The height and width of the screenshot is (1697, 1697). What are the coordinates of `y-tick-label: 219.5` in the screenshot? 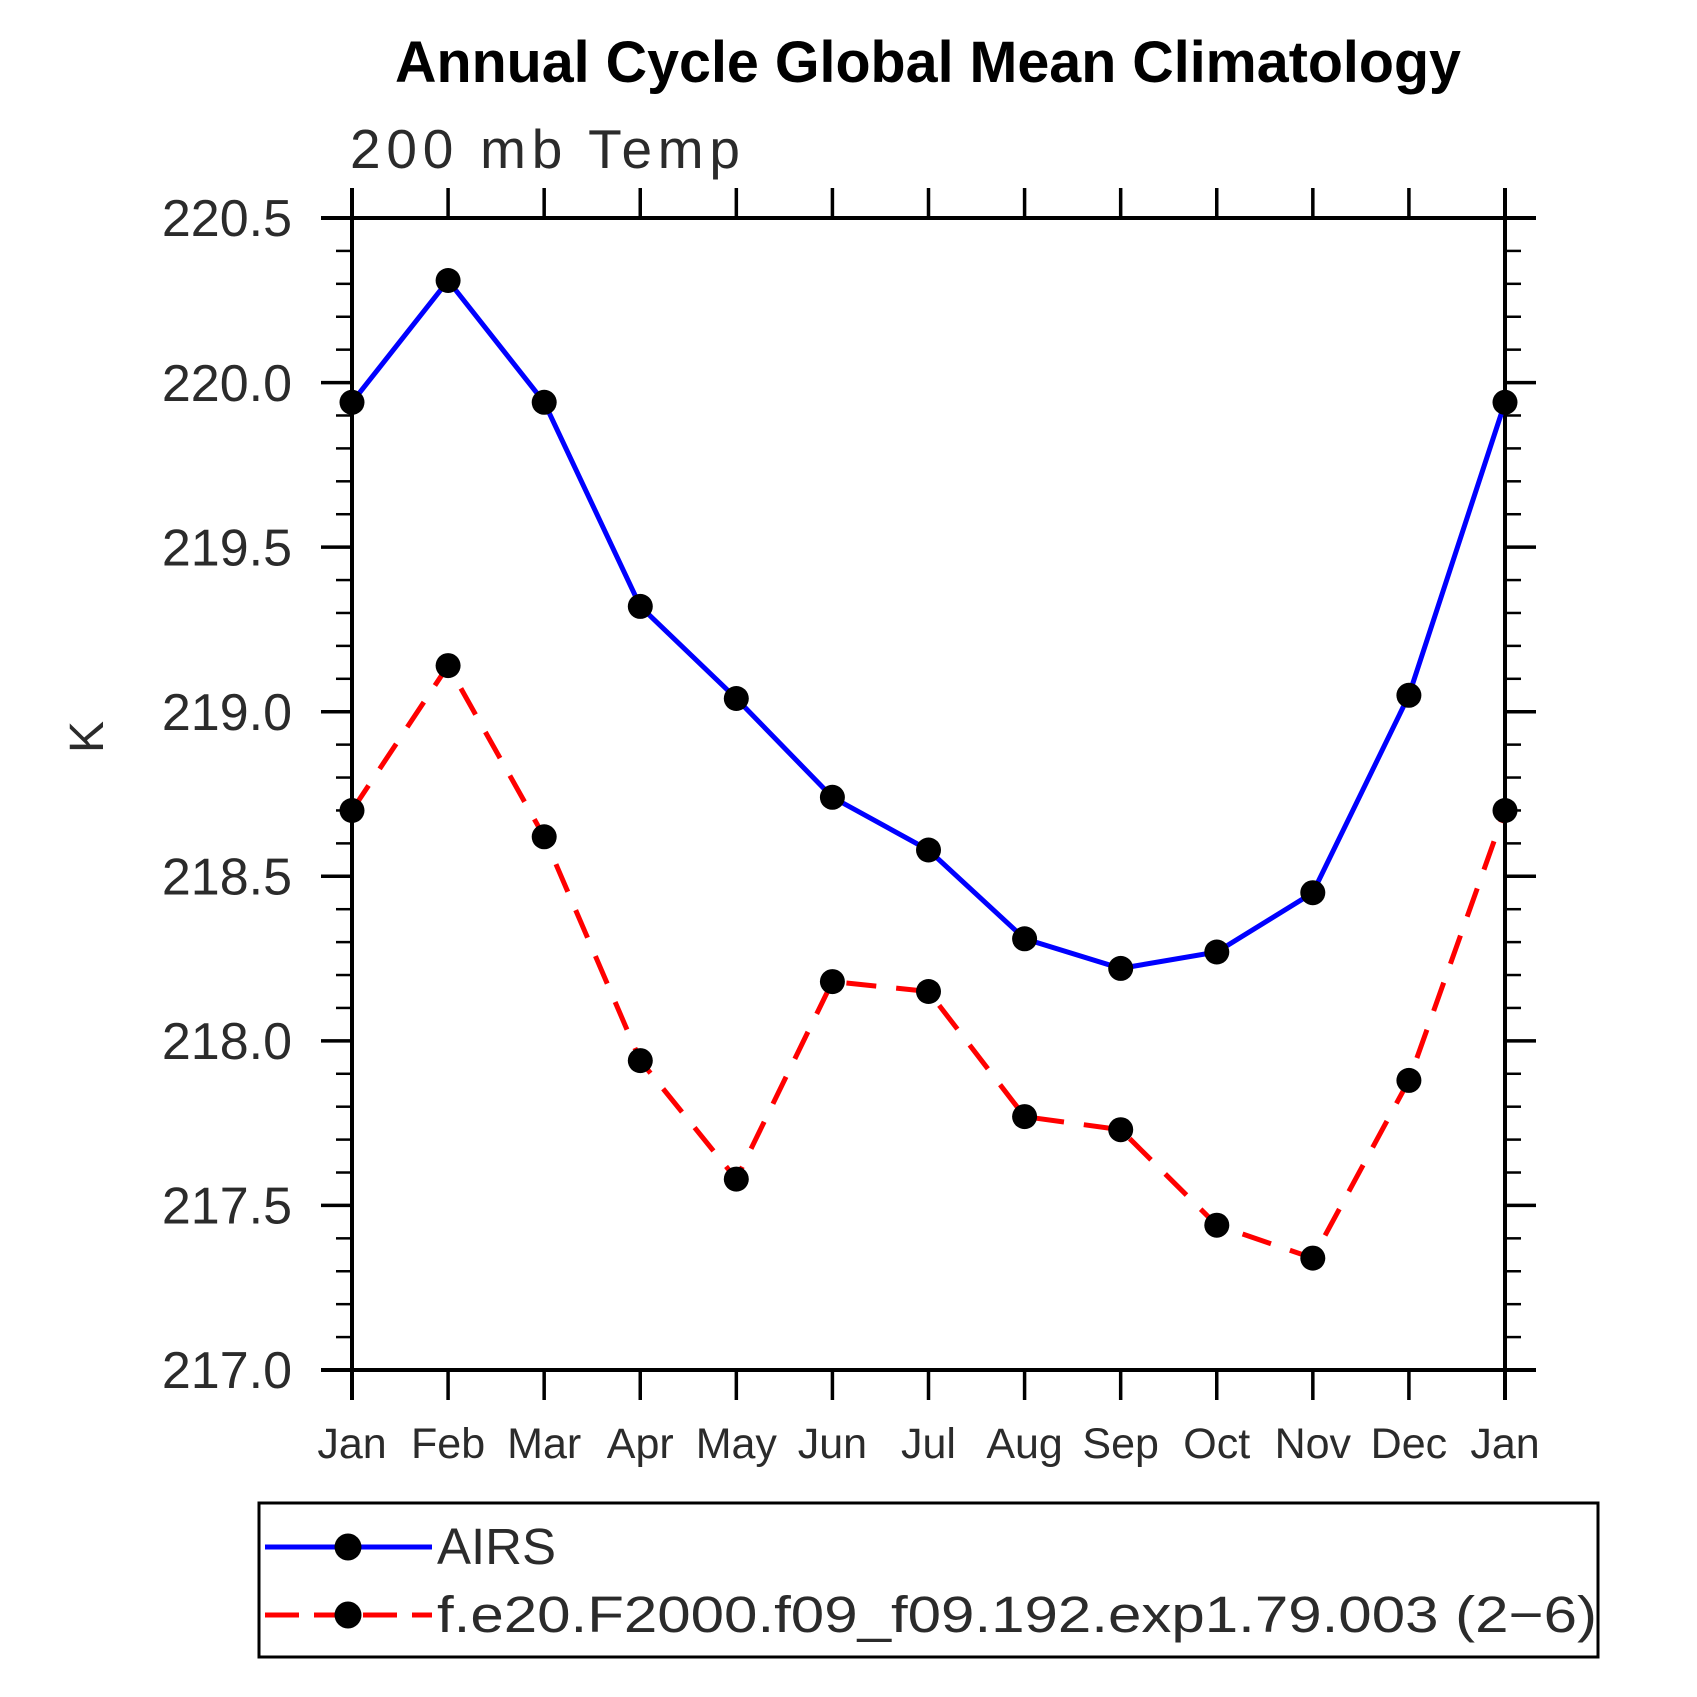 It's located at (227, 548).